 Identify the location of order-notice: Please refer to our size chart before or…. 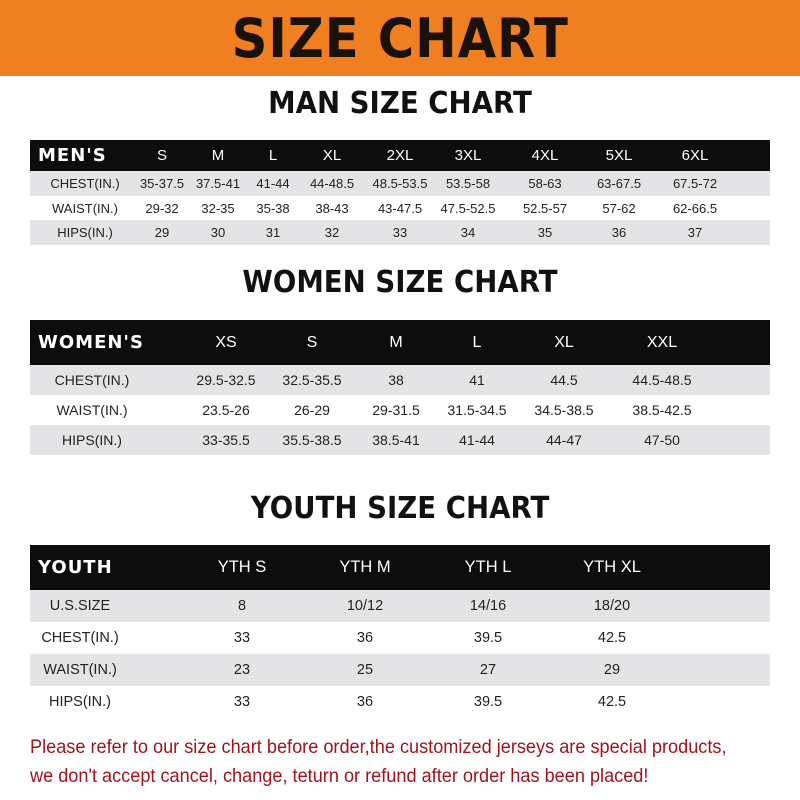
(383, 762).